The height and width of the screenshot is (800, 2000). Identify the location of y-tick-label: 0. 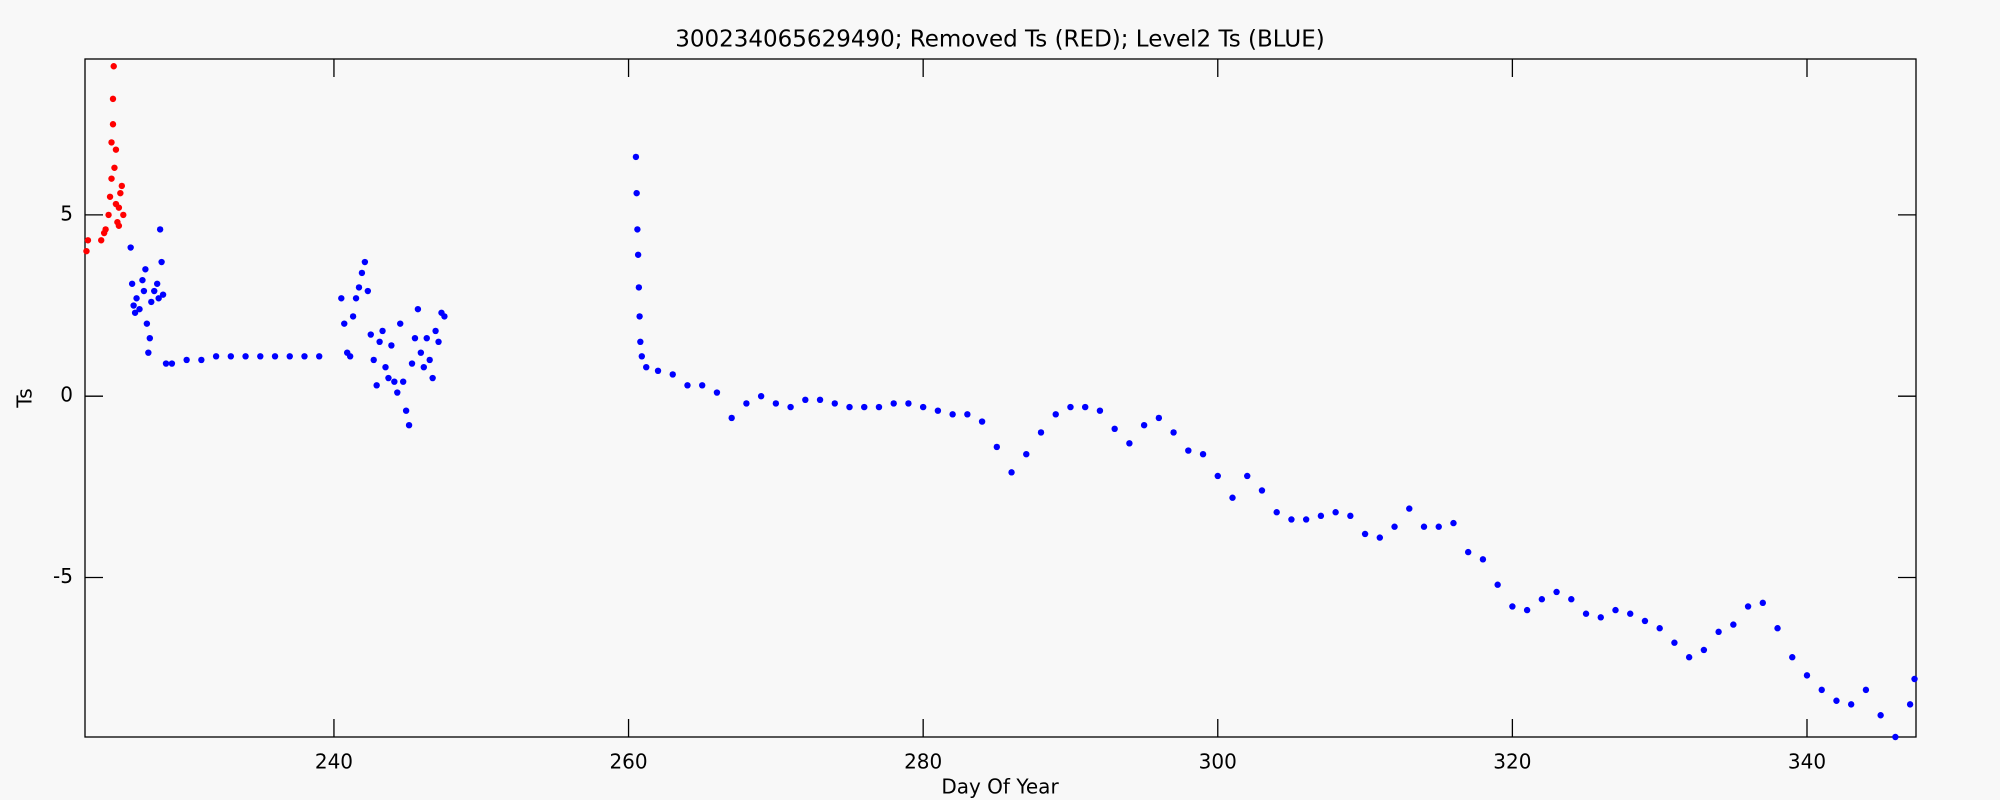
(66, 395).